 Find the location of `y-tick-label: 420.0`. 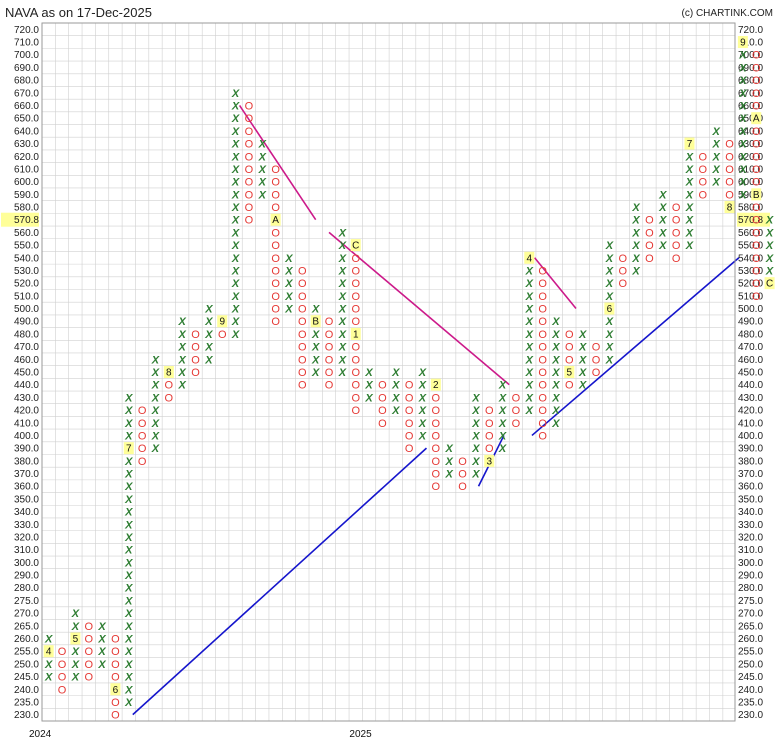

y-tick-label: 420.0 is located at coordinates (750, 411).